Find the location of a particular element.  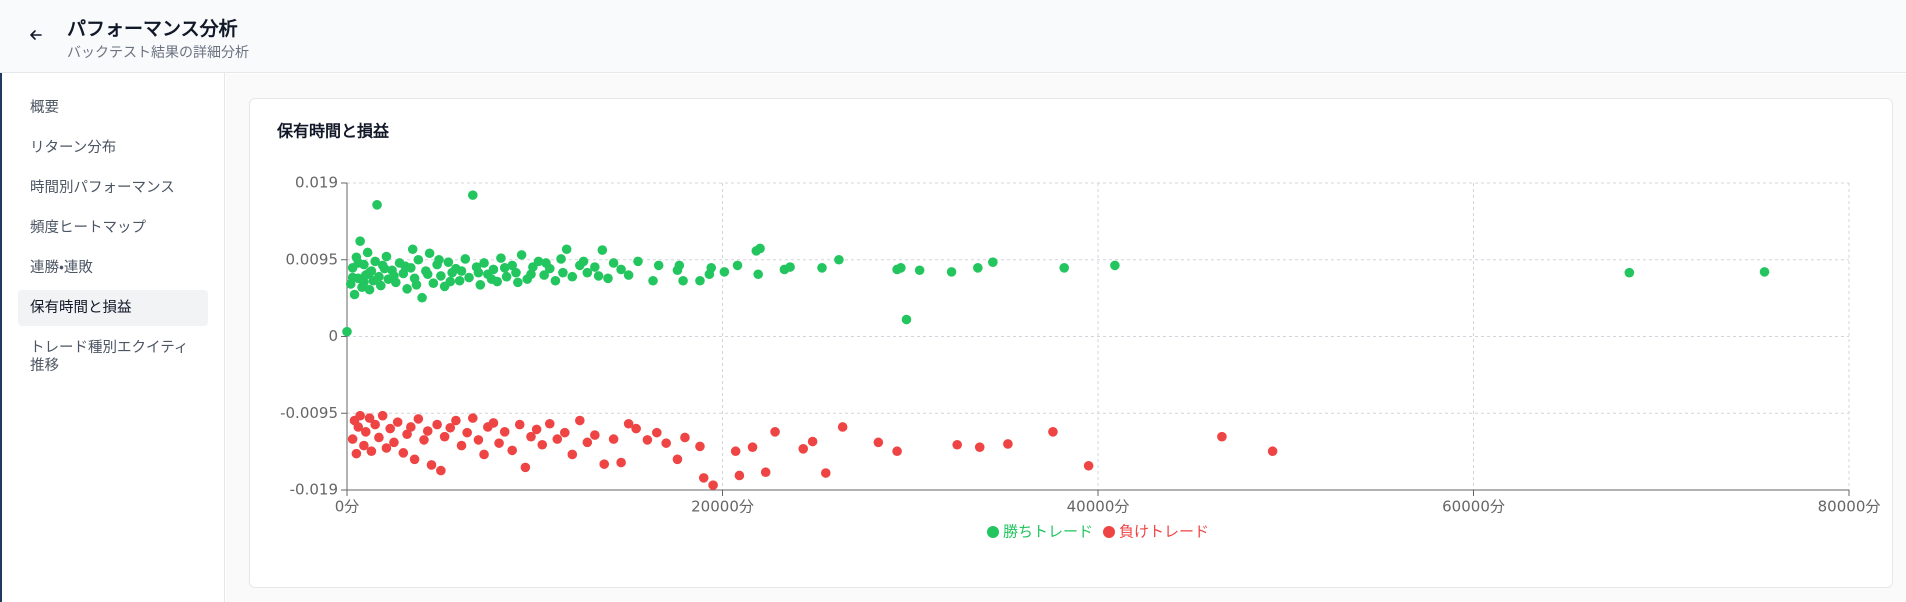

y-tick-label: -0.0095 is located at coordinates (309, 413).